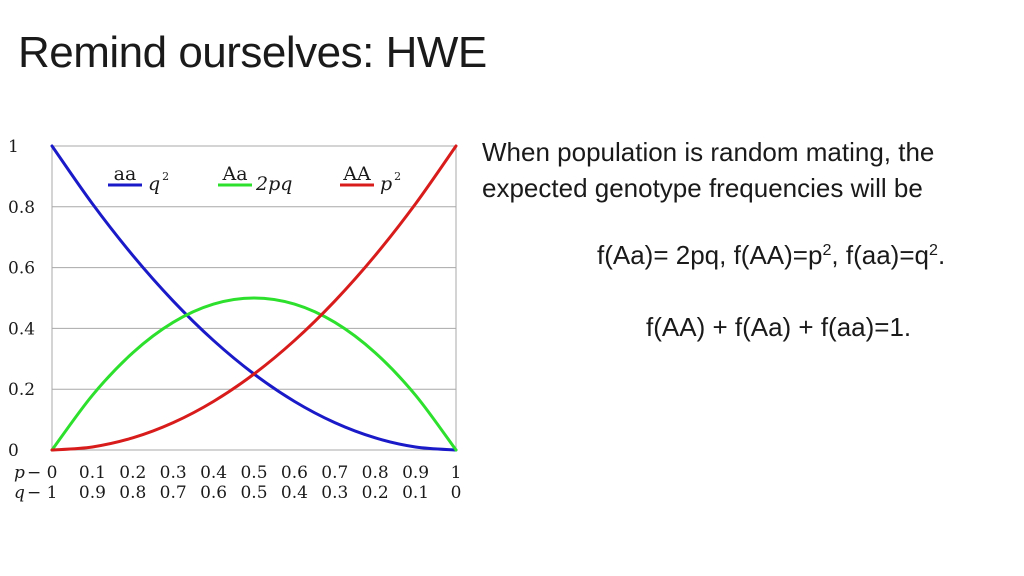  What do you see at coordinates (253, 473) in the screenshot?
I see `x-tick-p-5: 0.5` at bounding box center [253, 473].